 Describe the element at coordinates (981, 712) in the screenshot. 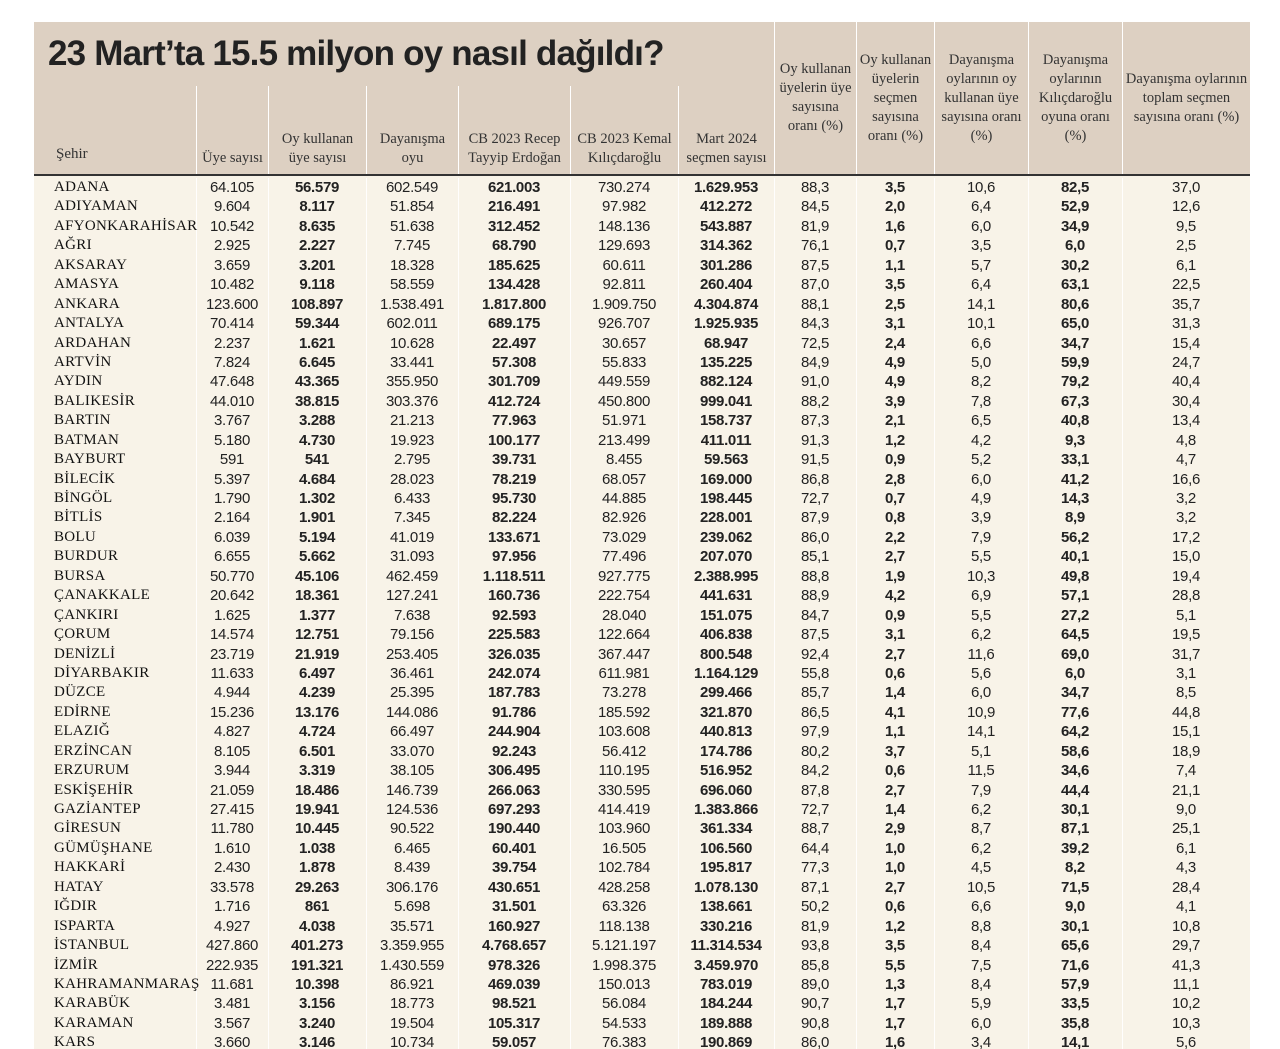

I see `cell-oran3: 10,9` at that location.